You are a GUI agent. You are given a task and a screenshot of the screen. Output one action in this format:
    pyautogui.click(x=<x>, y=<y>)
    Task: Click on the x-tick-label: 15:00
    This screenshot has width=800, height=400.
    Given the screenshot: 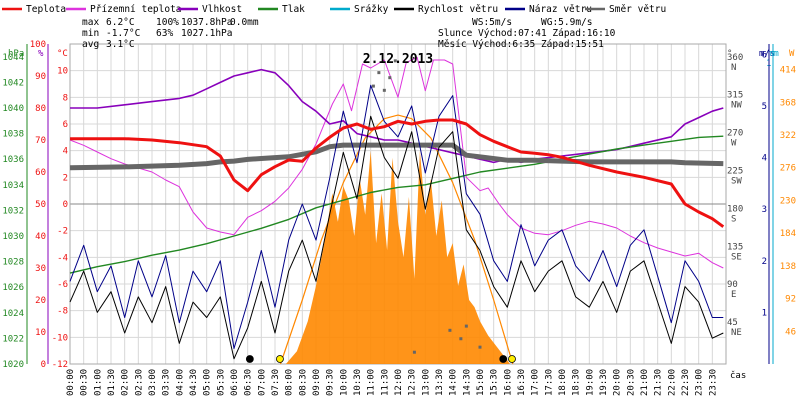 What is the action you would take?
    pyautogui.click(x=481, y=382)
    